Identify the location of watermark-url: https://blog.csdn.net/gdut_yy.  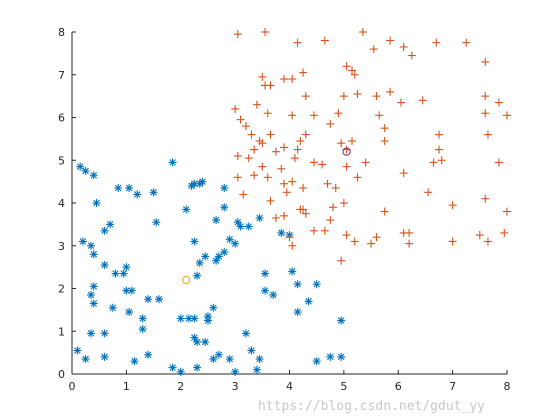
(371, 406).